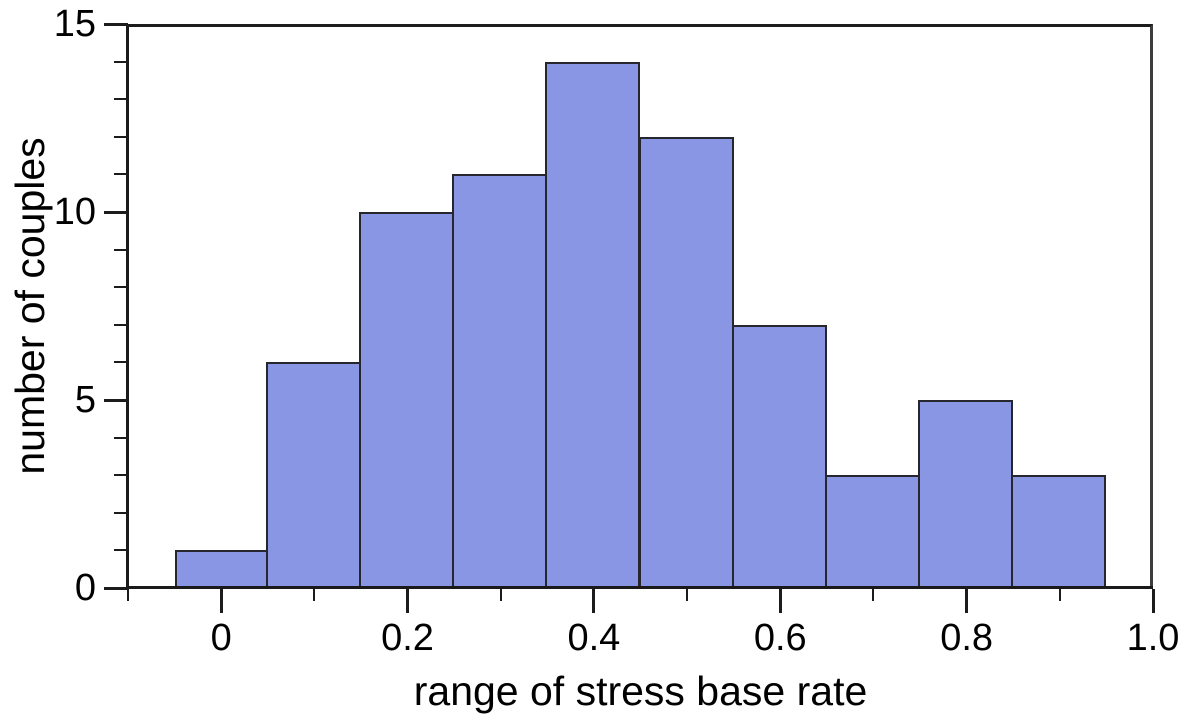  Describe the element at coordinates (780, 638) in the screenshot. I see `x-tick-label: 0.6` at that location.